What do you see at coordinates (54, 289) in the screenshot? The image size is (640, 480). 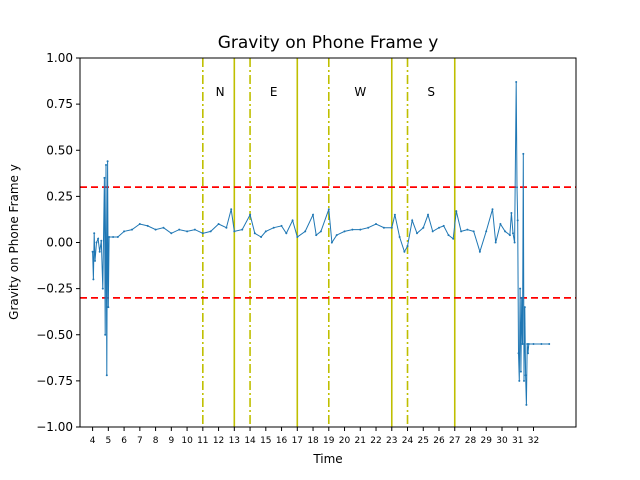 I see `y-tick-label: −0.25` at bounding box center [54, 289].